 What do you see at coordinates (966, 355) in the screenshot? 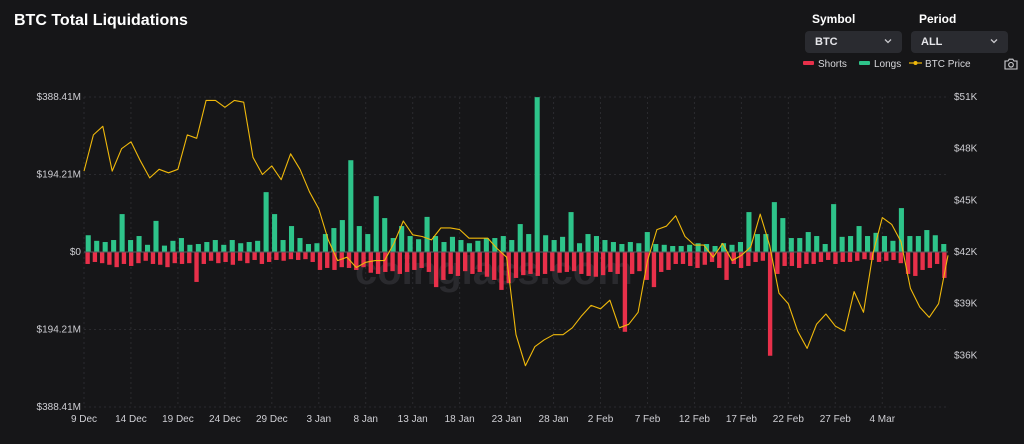
I see `y-right-tick-label: $36K` at bounding box center [966, 355].